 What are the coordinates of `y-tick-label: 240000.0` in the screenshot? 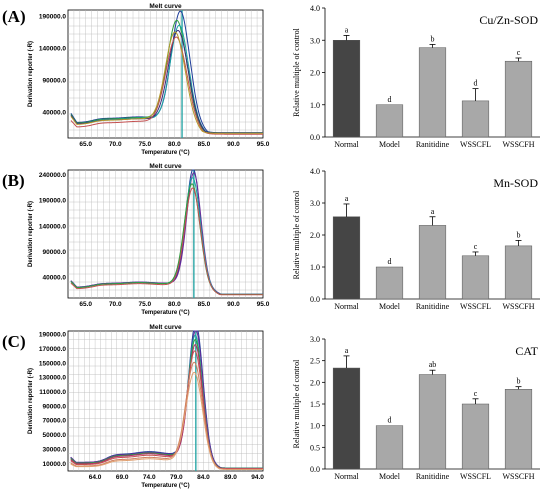 It's located at (52, 175).